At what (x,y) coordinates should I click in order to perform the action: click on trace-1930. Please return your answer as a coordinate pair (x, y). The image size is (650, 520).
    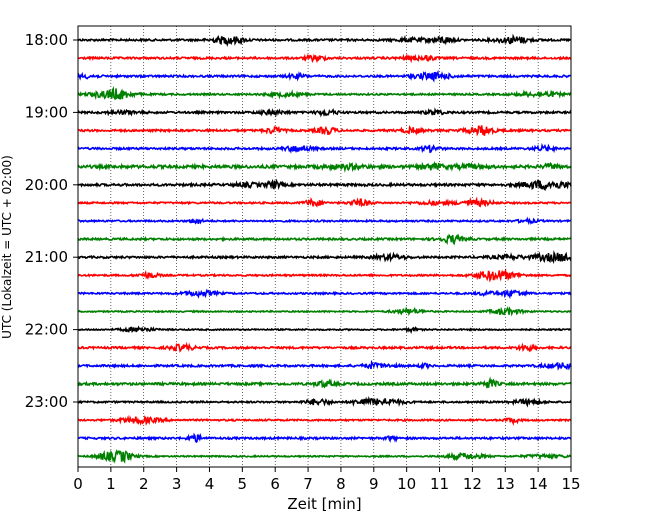
    Looking at the image, I should click on (324, 148).